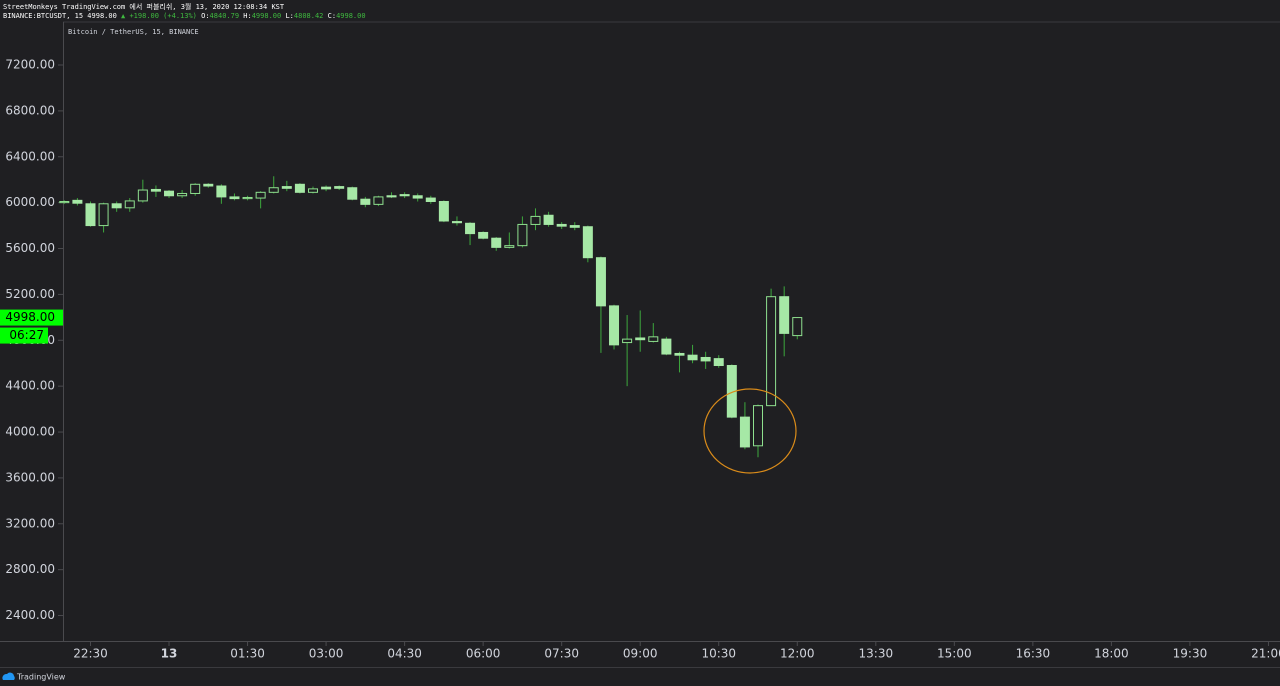 The height and width of the screenshot is (686, 1280). What do you see at coordinates (225, 16) in the screenshot?
I see `o-value: 4840.79` at bounding box center [225, 16].